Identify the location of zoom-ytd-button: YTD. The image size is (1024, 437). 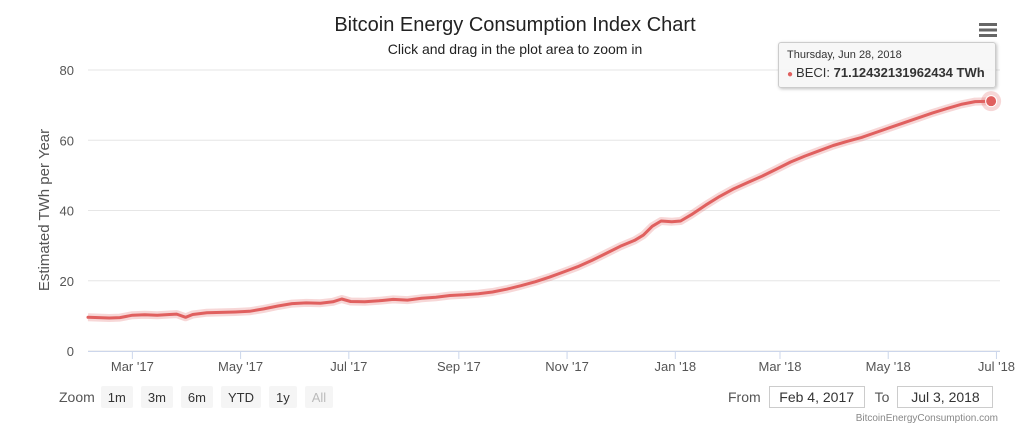
(240, 397).